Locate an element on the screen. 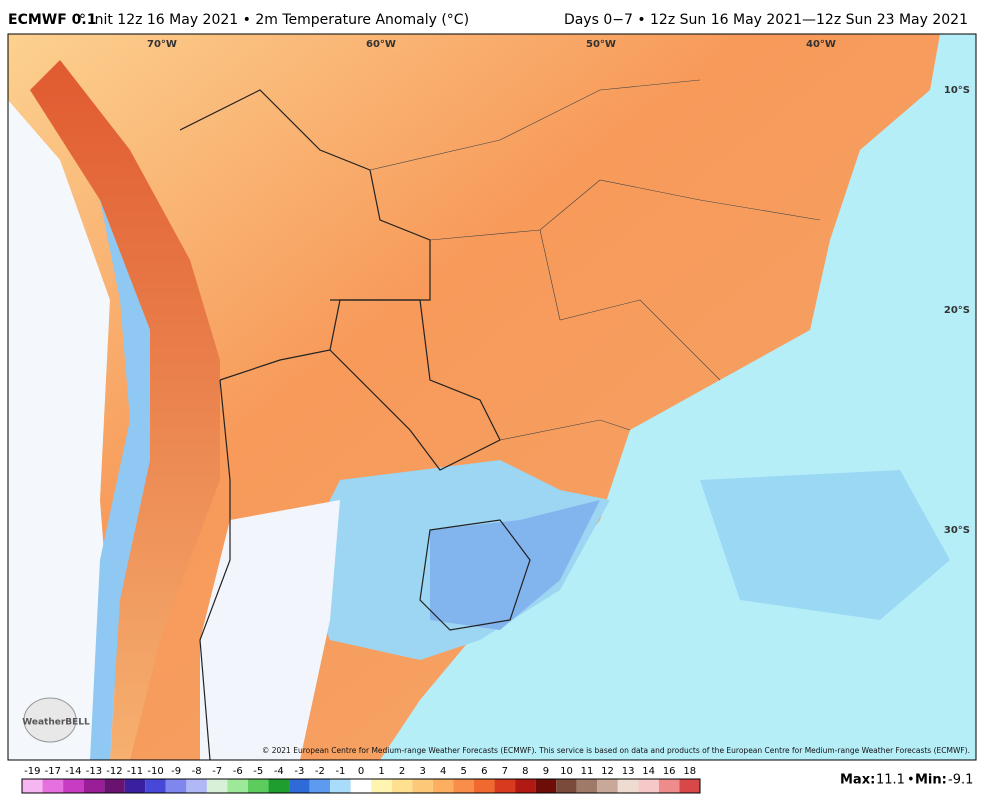 The height and width of the screenshot is (812, 984). colorbar-label: -13 is located at coordinates (94, 771).